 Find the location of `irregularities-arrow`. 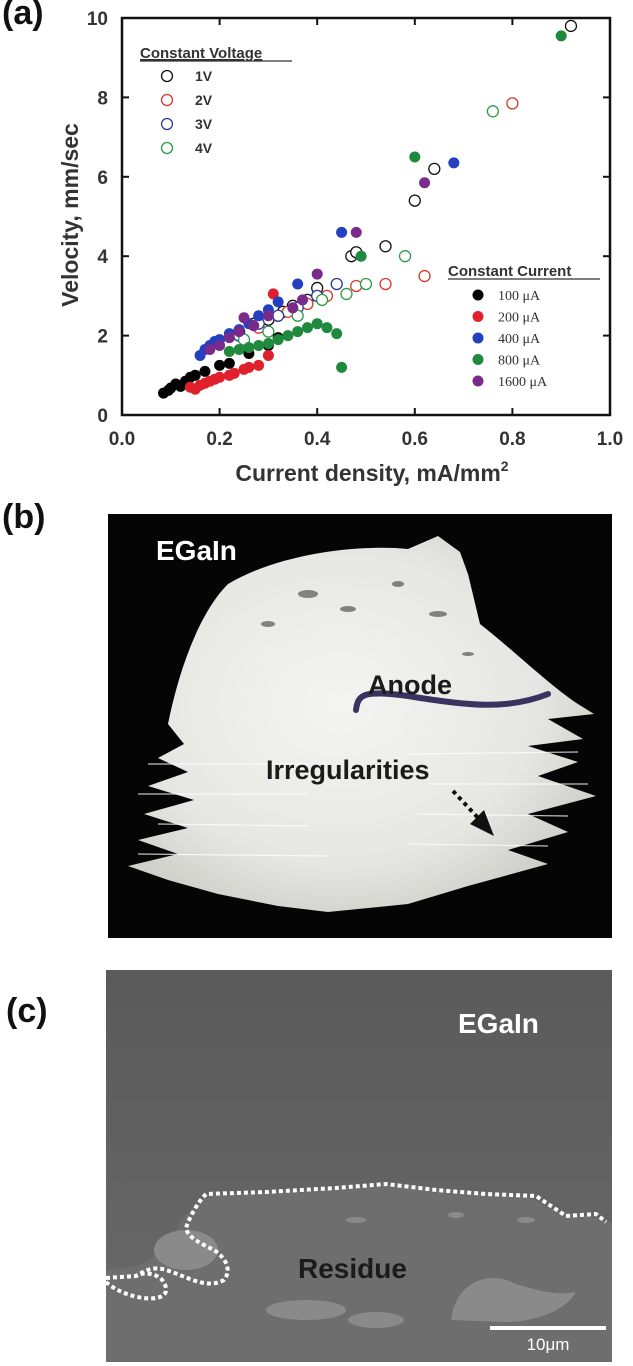

irregularities-arrow is located at coordinates (472, 812).